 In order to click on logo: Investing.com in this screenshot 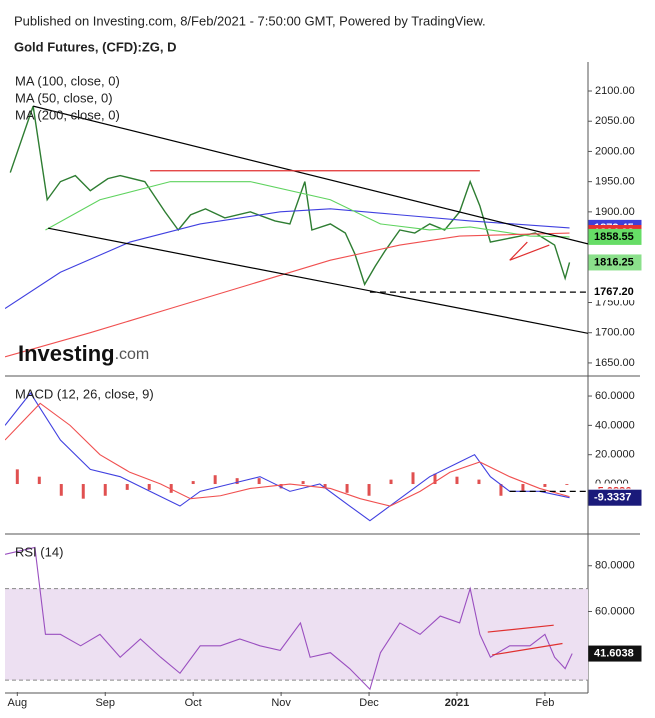, I will do `click(83, 353)`.